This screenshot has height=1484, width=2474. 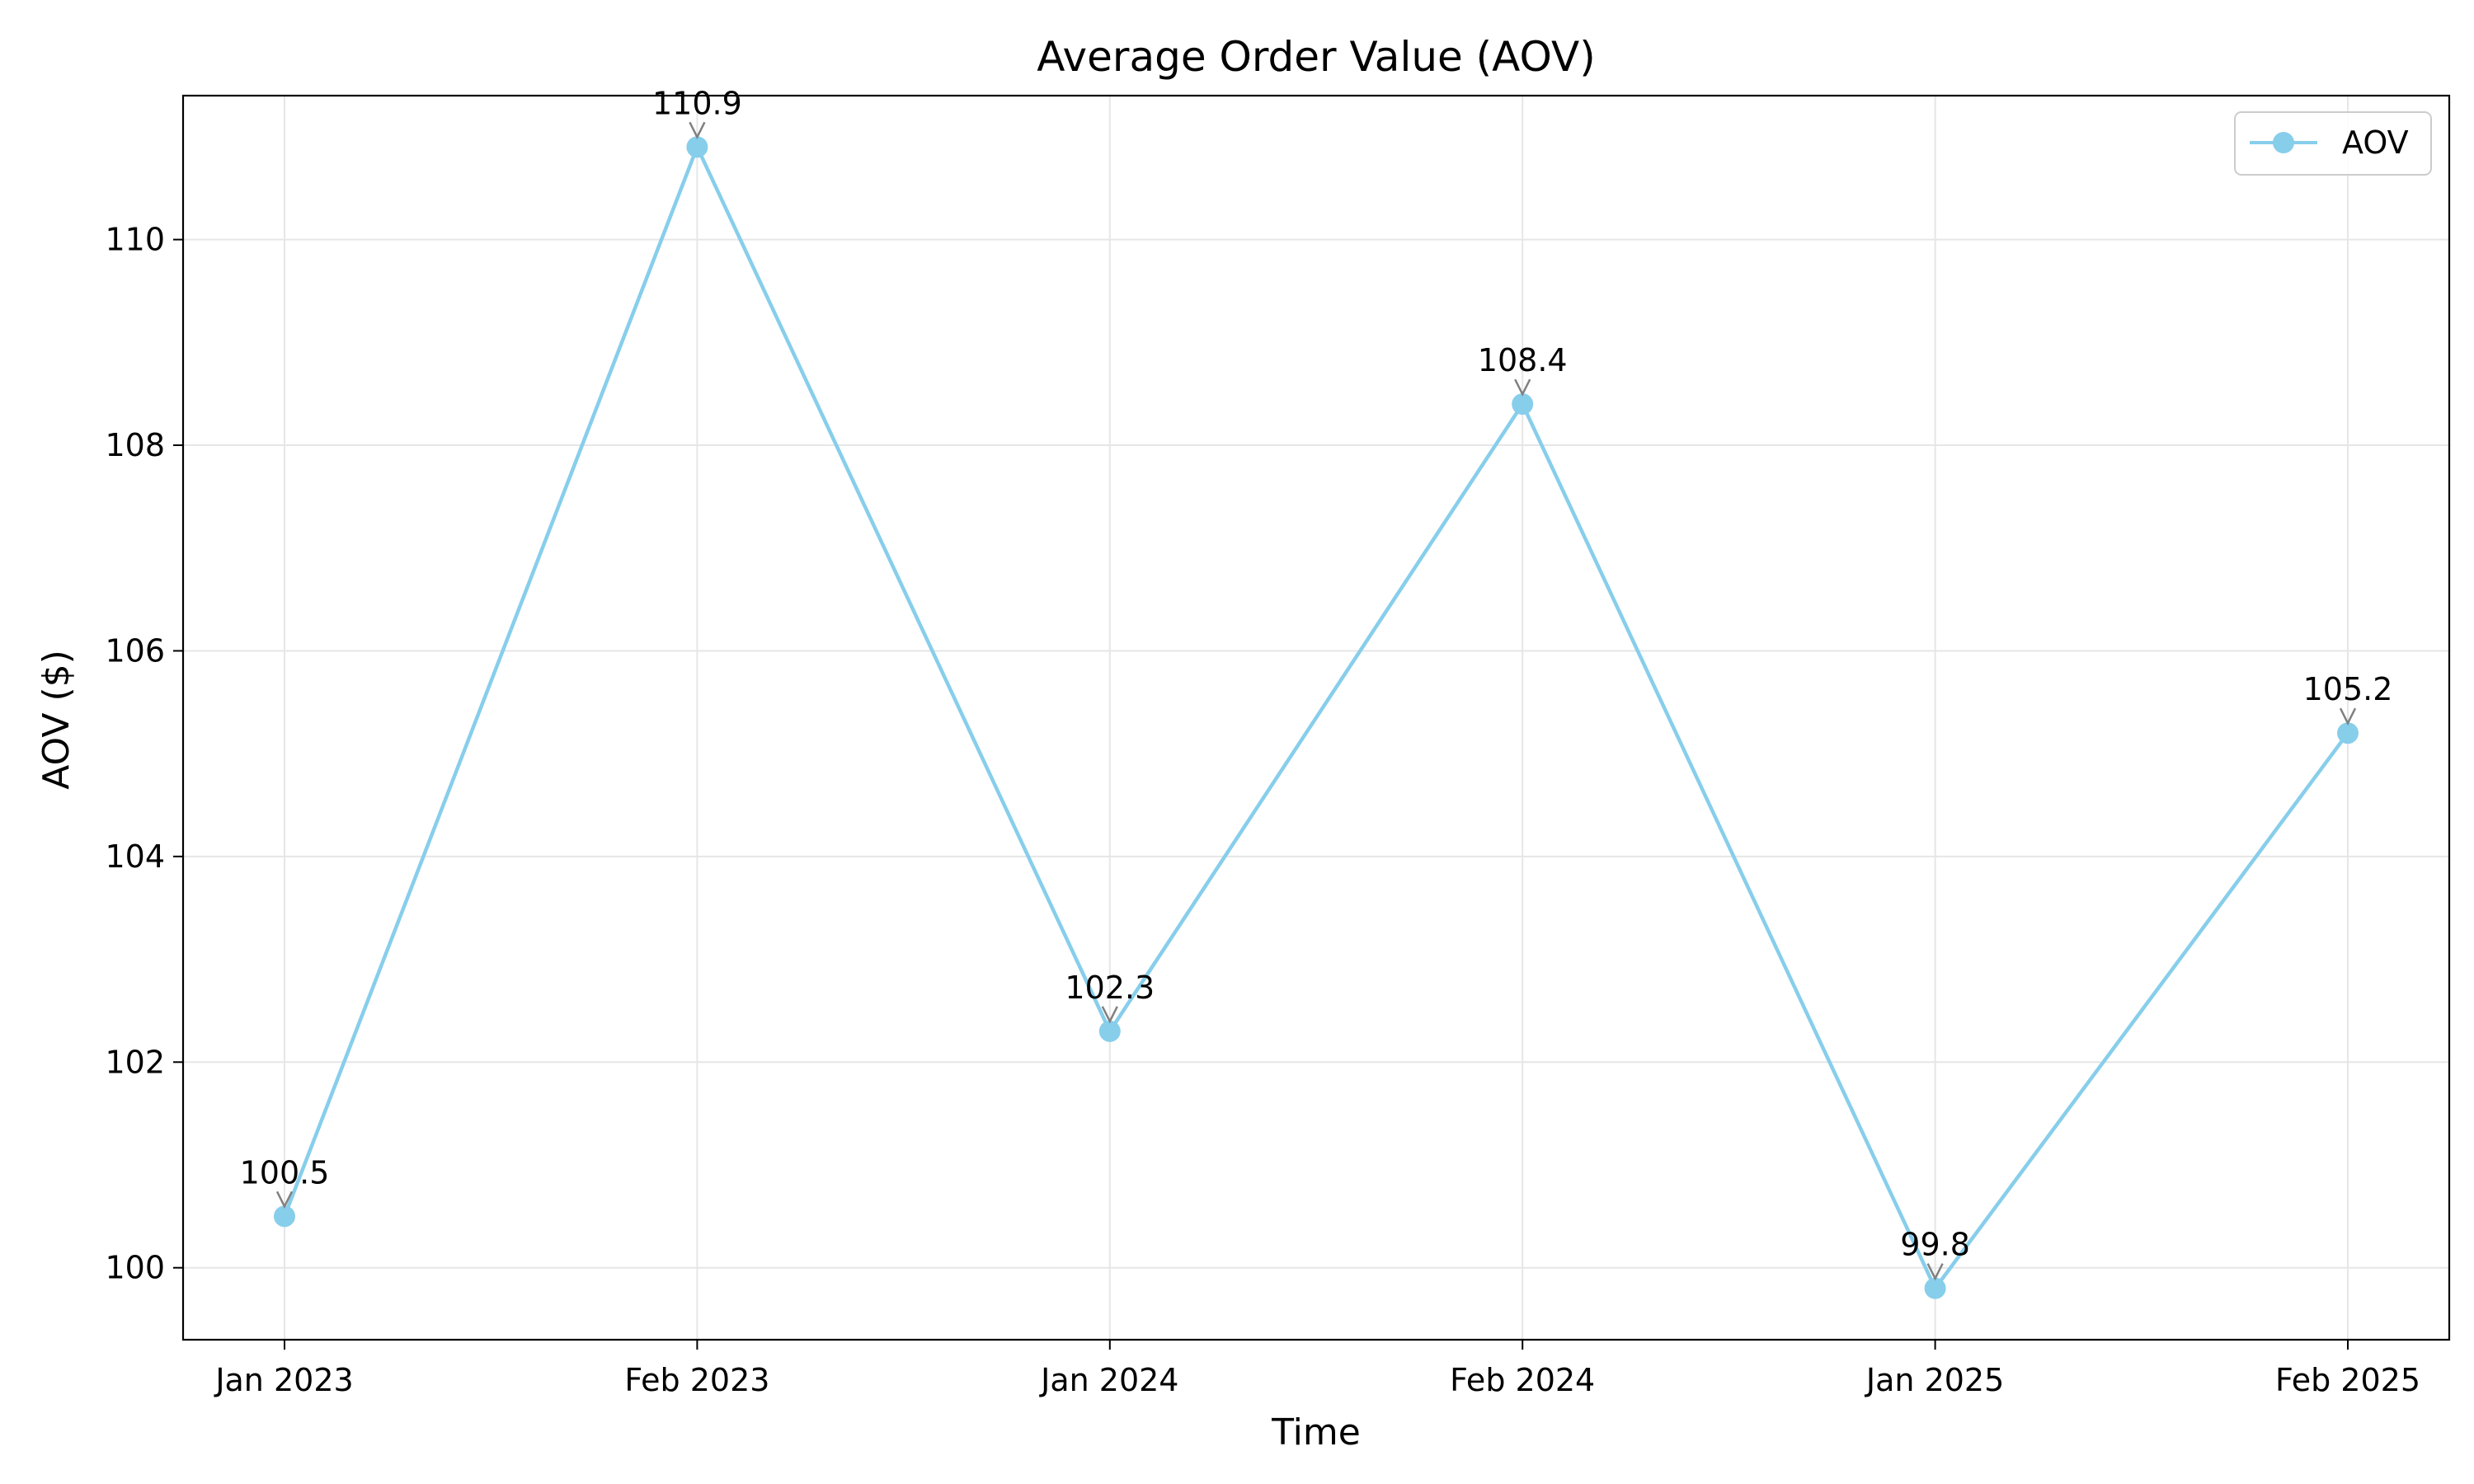 I want to click on x-tick-label: Feb 2024, so click(x=1522, y=1380).